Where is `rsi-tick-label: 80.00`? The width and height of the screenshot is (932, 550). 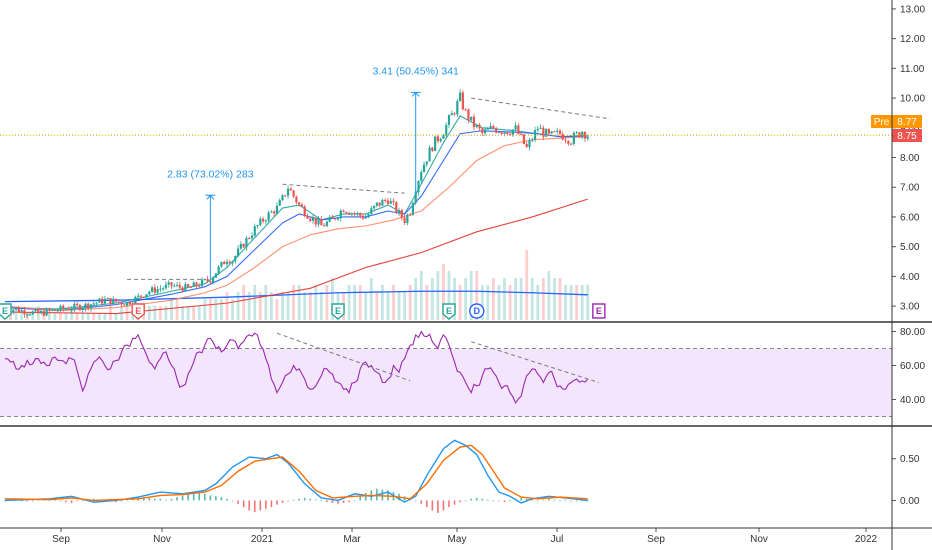
rsi-tick-label: 80.00 is located at coordinates (912, 332).